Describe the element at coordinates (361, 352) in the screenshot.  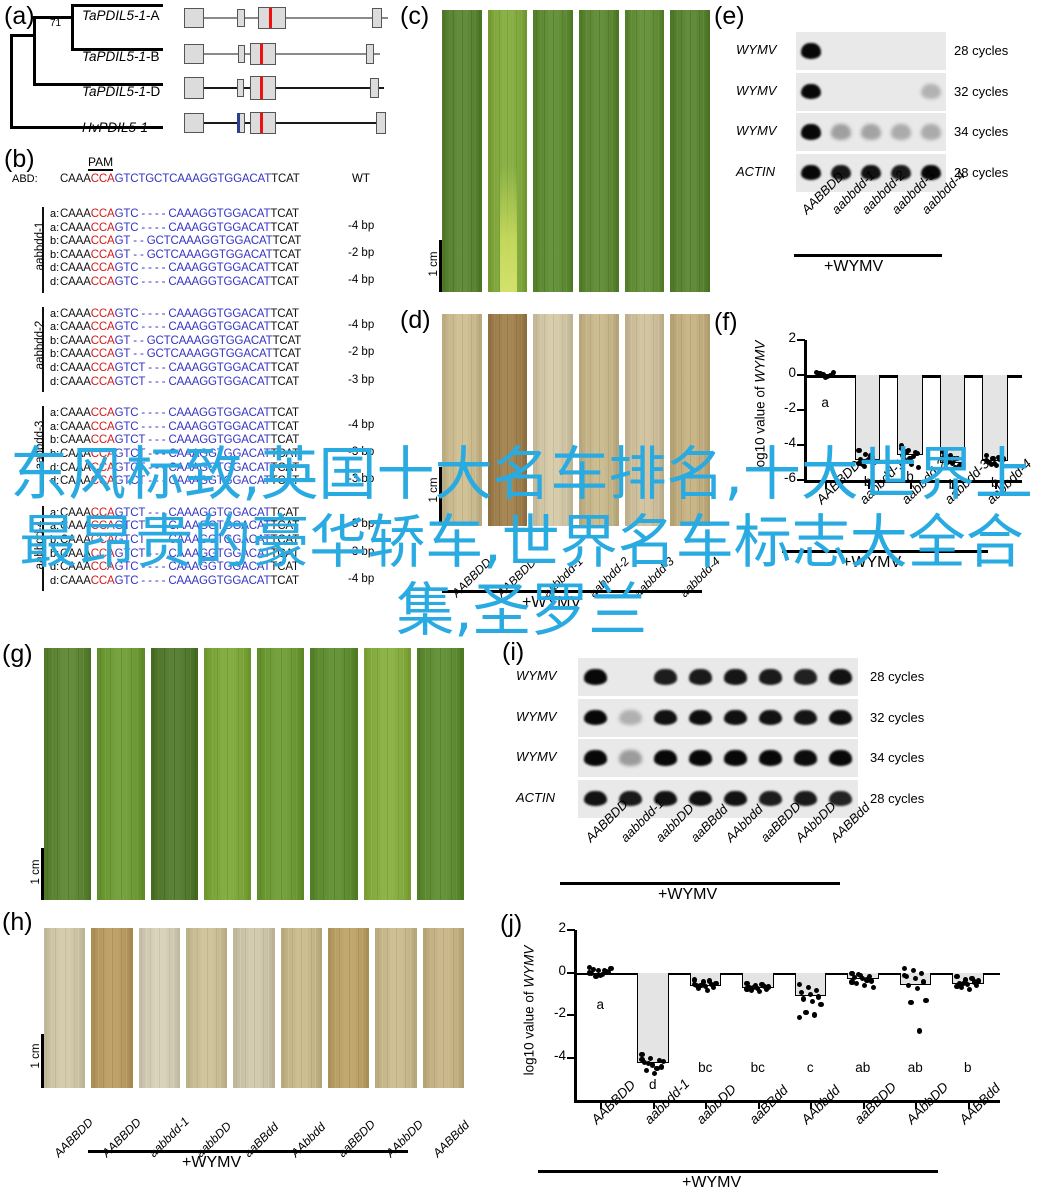
I see `indel-size: -2 bp` at that location.